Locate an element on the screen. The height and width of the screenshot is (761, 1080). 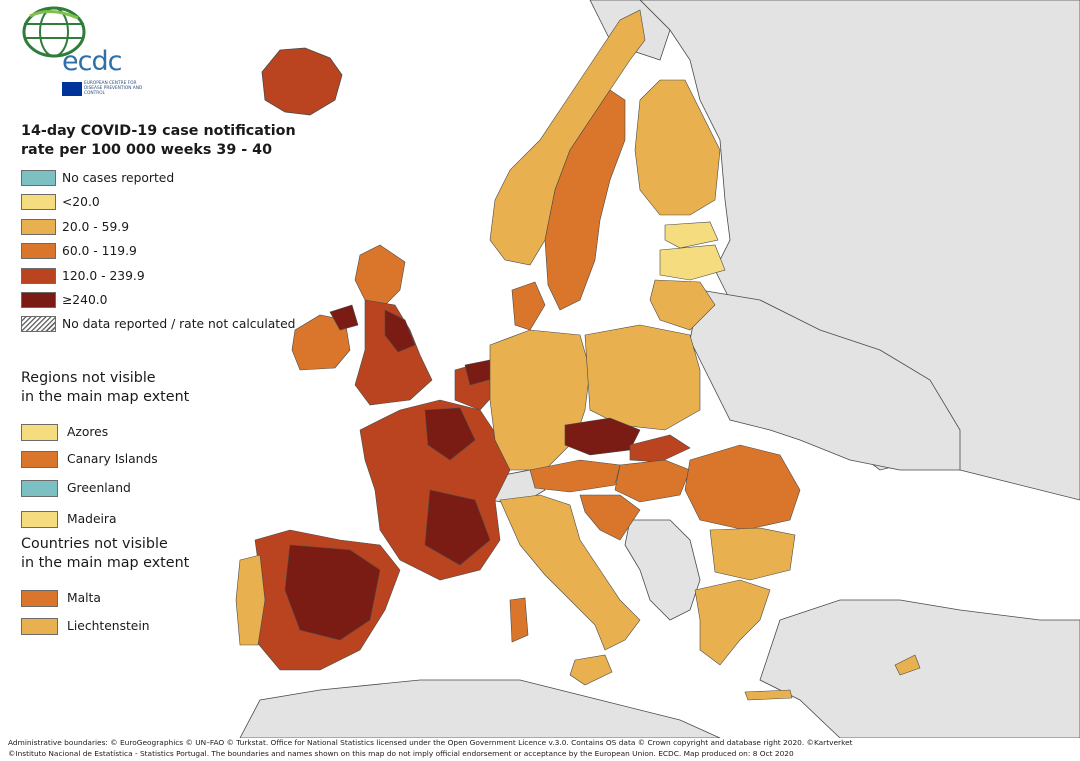
countries-heading-line1: Countries not visible is located at coordinates (94, 544).